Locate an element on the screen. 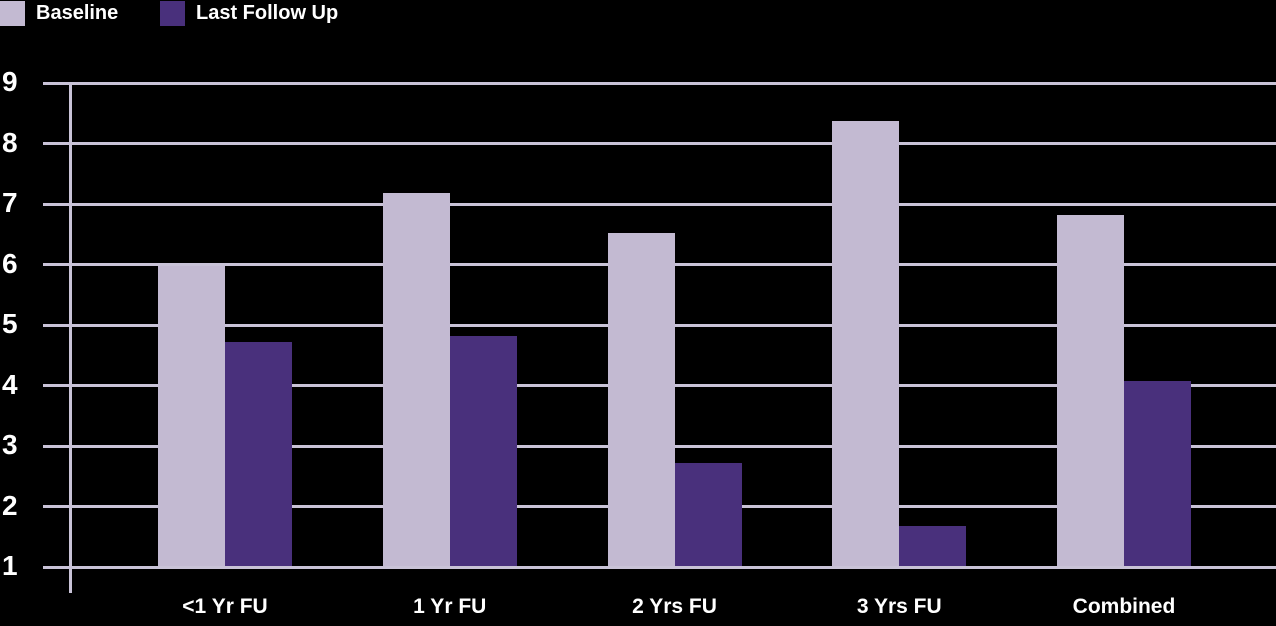  bar-last-follow-up-combined is located at coordinates (1157, 474).